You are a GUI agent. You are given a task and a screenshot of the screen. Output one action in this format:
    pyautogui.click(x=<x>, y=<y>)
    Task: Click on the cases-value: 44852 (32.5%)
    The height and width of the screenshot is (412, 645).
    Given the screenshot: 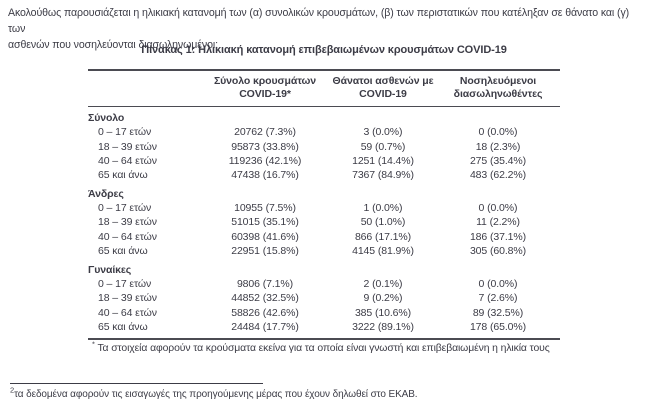 What is the action you would take?
    pyautogui.click(x=265, y=298)
    